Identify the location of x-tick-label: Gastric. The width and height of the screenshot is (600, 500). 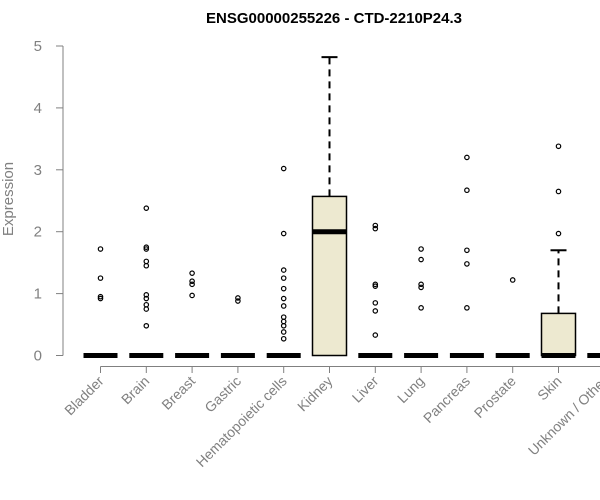
(222, 394).